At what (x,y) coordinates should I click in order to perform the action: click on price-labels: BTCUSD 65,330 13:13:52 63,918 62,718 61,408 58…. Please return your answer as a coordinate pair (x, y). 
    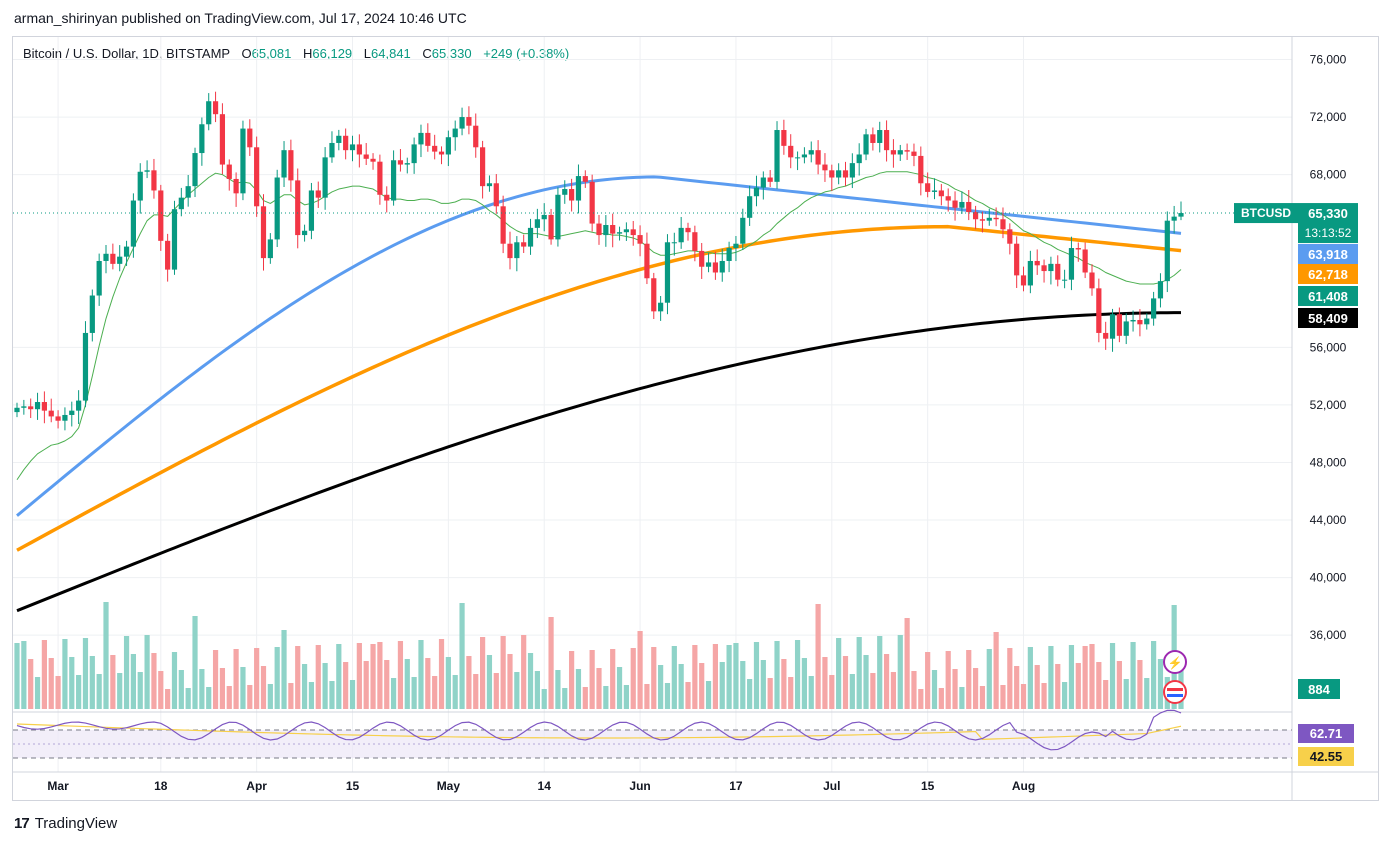
    Looking at the image, I should click on (1296, 451).